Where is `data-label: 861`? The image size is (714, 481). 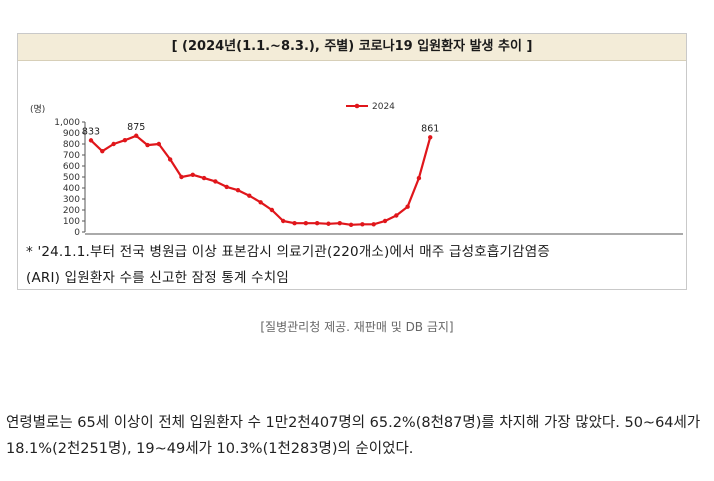 data-label: 861 is located at coordinates (430, 128).